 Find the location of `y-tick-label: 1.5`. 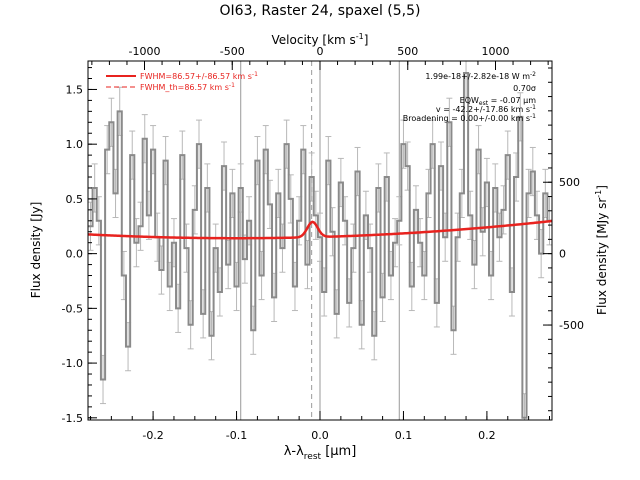

y-tick-label: 1.5 is located at coordinates (75, 89).